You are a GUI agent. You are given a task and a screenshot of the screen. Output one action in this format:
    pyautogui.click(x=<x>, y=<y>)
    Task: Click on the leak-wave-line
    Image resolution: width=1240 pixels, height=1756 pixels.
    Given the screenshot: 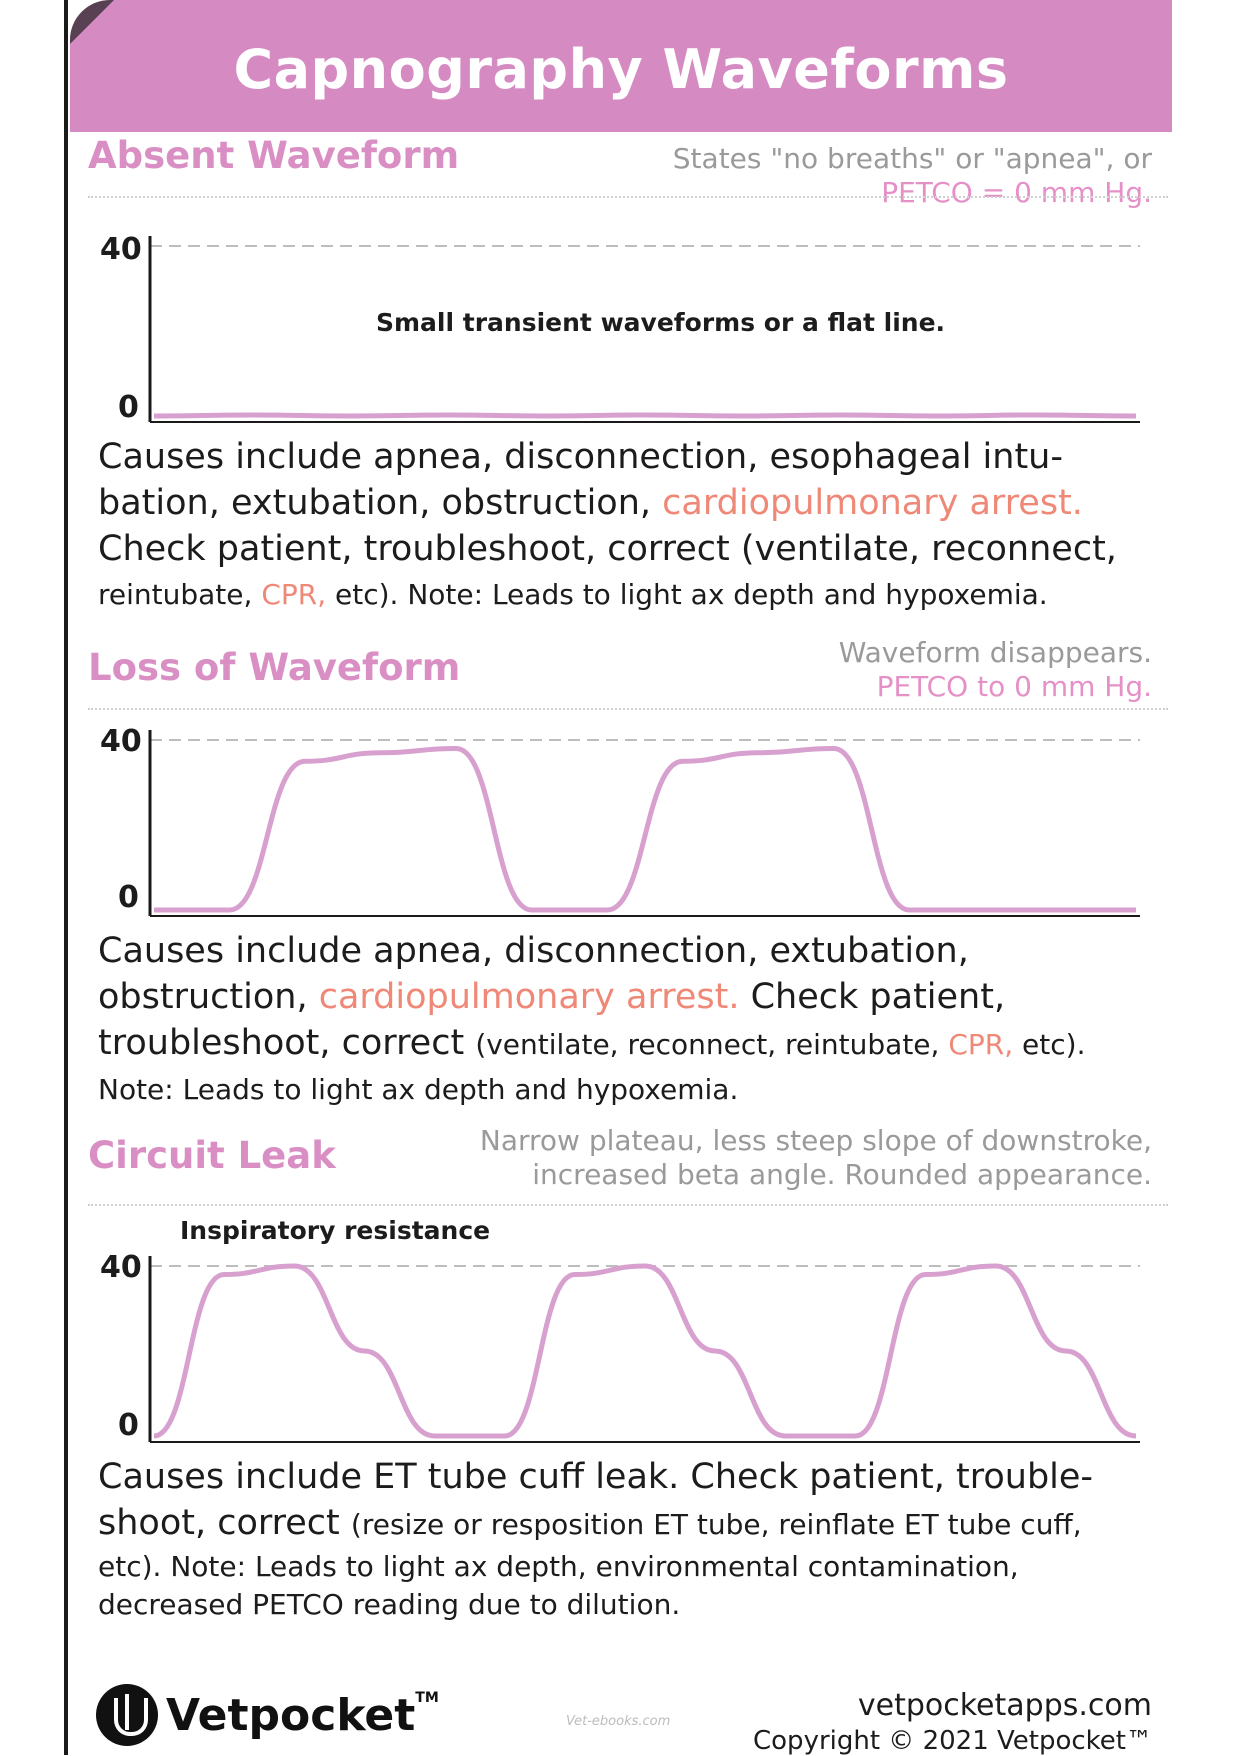 What is the action you would take?
    pyautogui.click(x=645, y=1351)
    